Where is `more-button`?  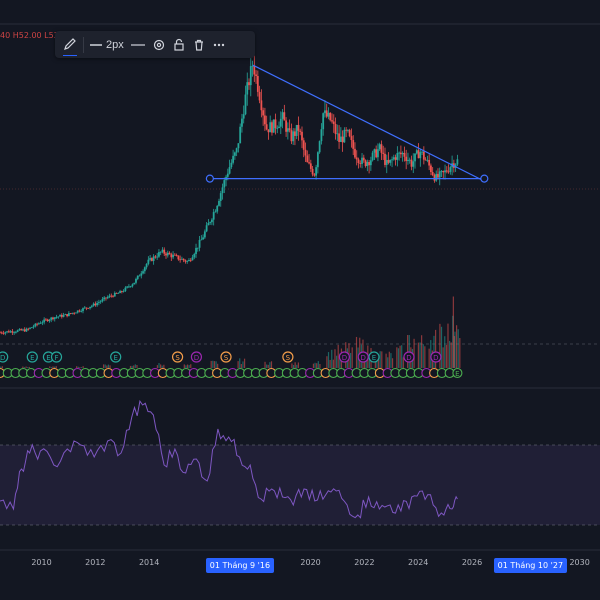
more-button is located at coordinates (219, 45).